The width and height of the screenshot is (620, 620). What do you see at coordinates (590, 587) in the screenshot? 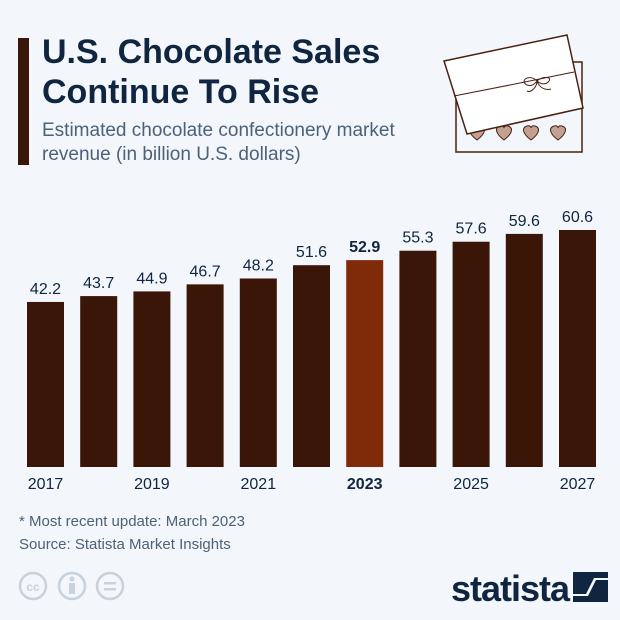
I see `statista-logo-icon` at bounding box center [590, 587].